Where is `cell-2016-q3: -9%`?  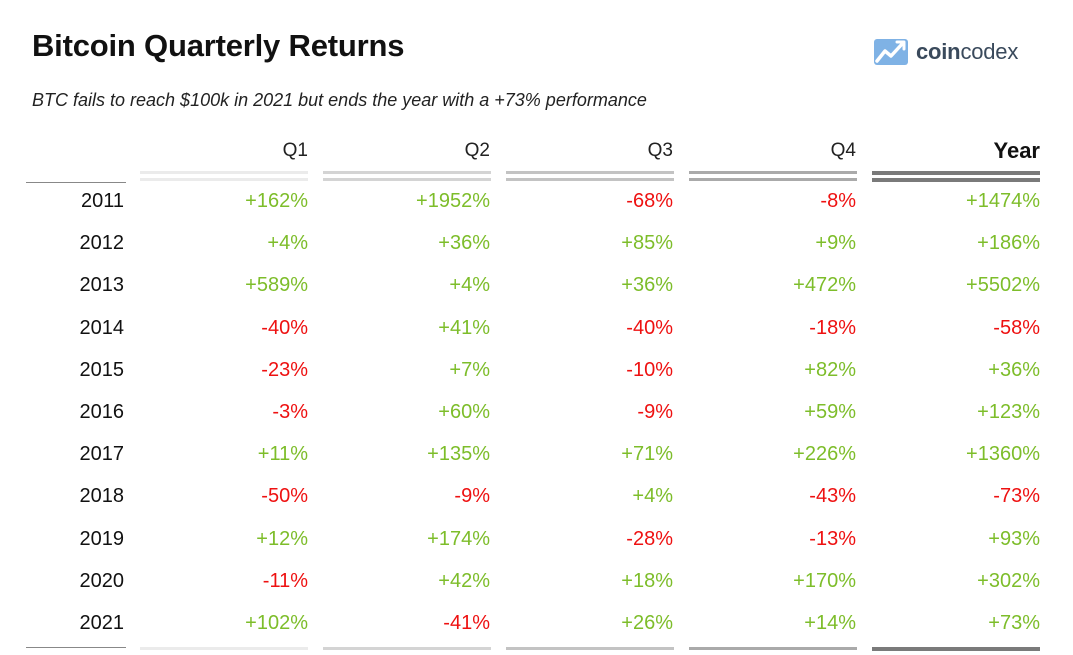 cell-2016-q3: -9% is located at coordinates (655, 412).